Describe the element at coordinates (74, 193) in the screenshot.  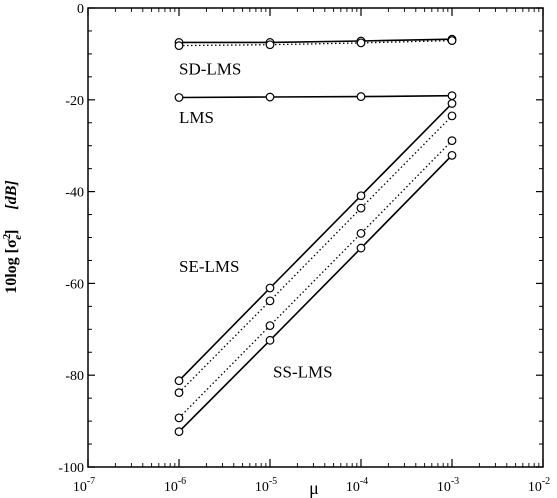
I see `y-tick-label: -40` at that location.